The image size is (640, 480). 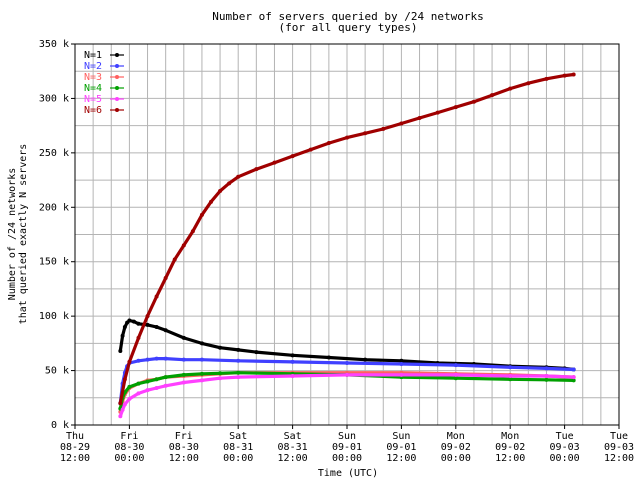 What do you see at coordinates (54, 153) in the screenshot?
I see `y-tick-label: 250 k` at bounding box center [54, 153].